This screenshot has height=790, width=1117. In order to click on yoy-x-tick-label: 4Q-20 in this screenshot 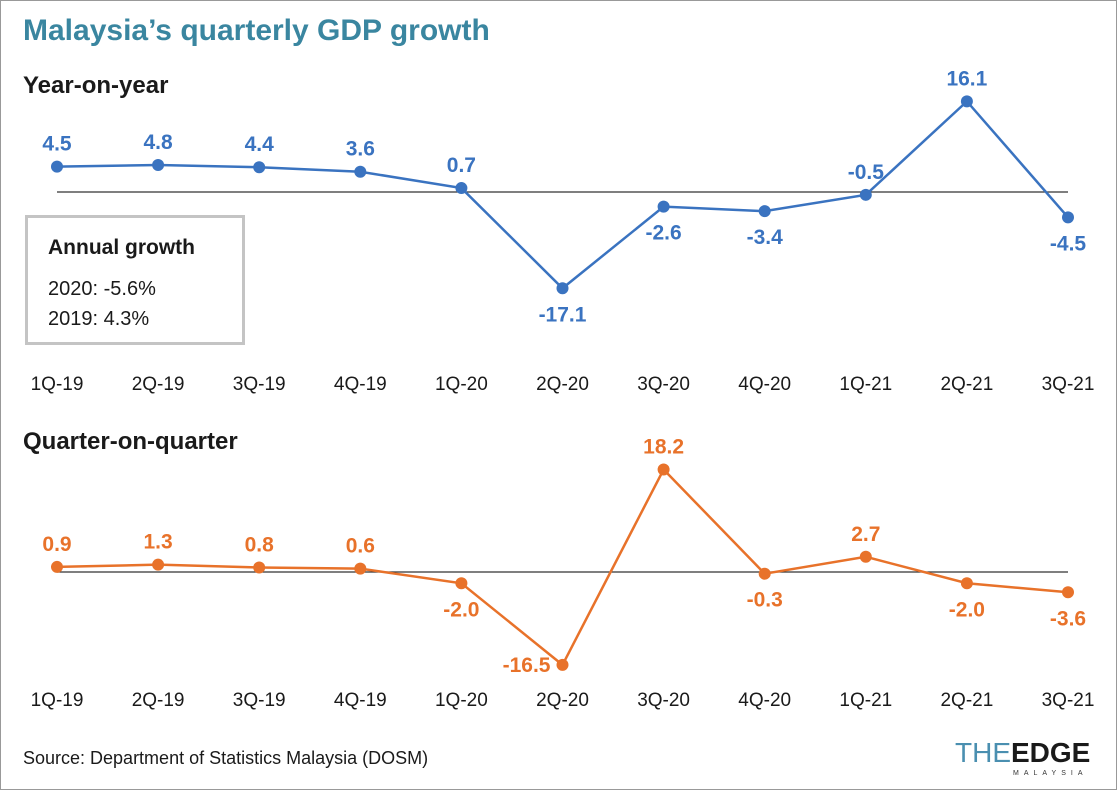, I will do `click(764, 384)`.